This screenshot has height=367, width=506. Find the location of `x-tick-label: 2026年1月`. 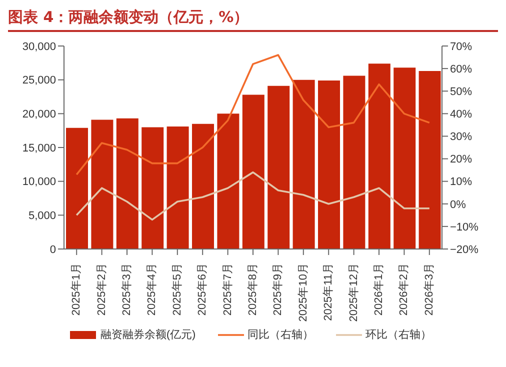

x-tick-label: 2026年1月 is located at coordinates (379, 289).